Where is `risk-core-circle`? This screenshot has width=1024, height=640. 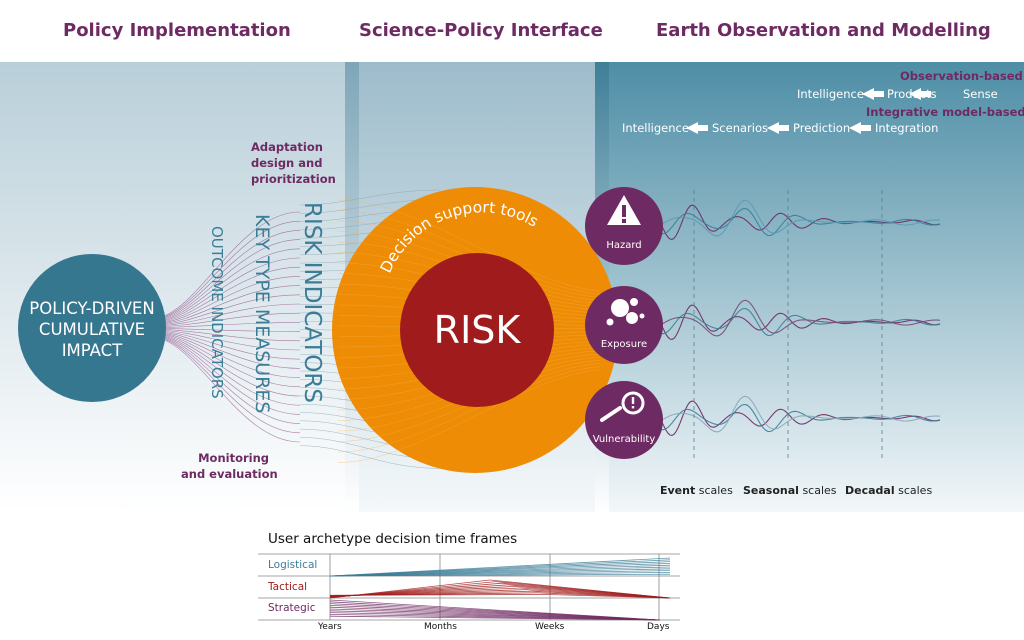
risk-core-circle is located at coordinates (477, 330).